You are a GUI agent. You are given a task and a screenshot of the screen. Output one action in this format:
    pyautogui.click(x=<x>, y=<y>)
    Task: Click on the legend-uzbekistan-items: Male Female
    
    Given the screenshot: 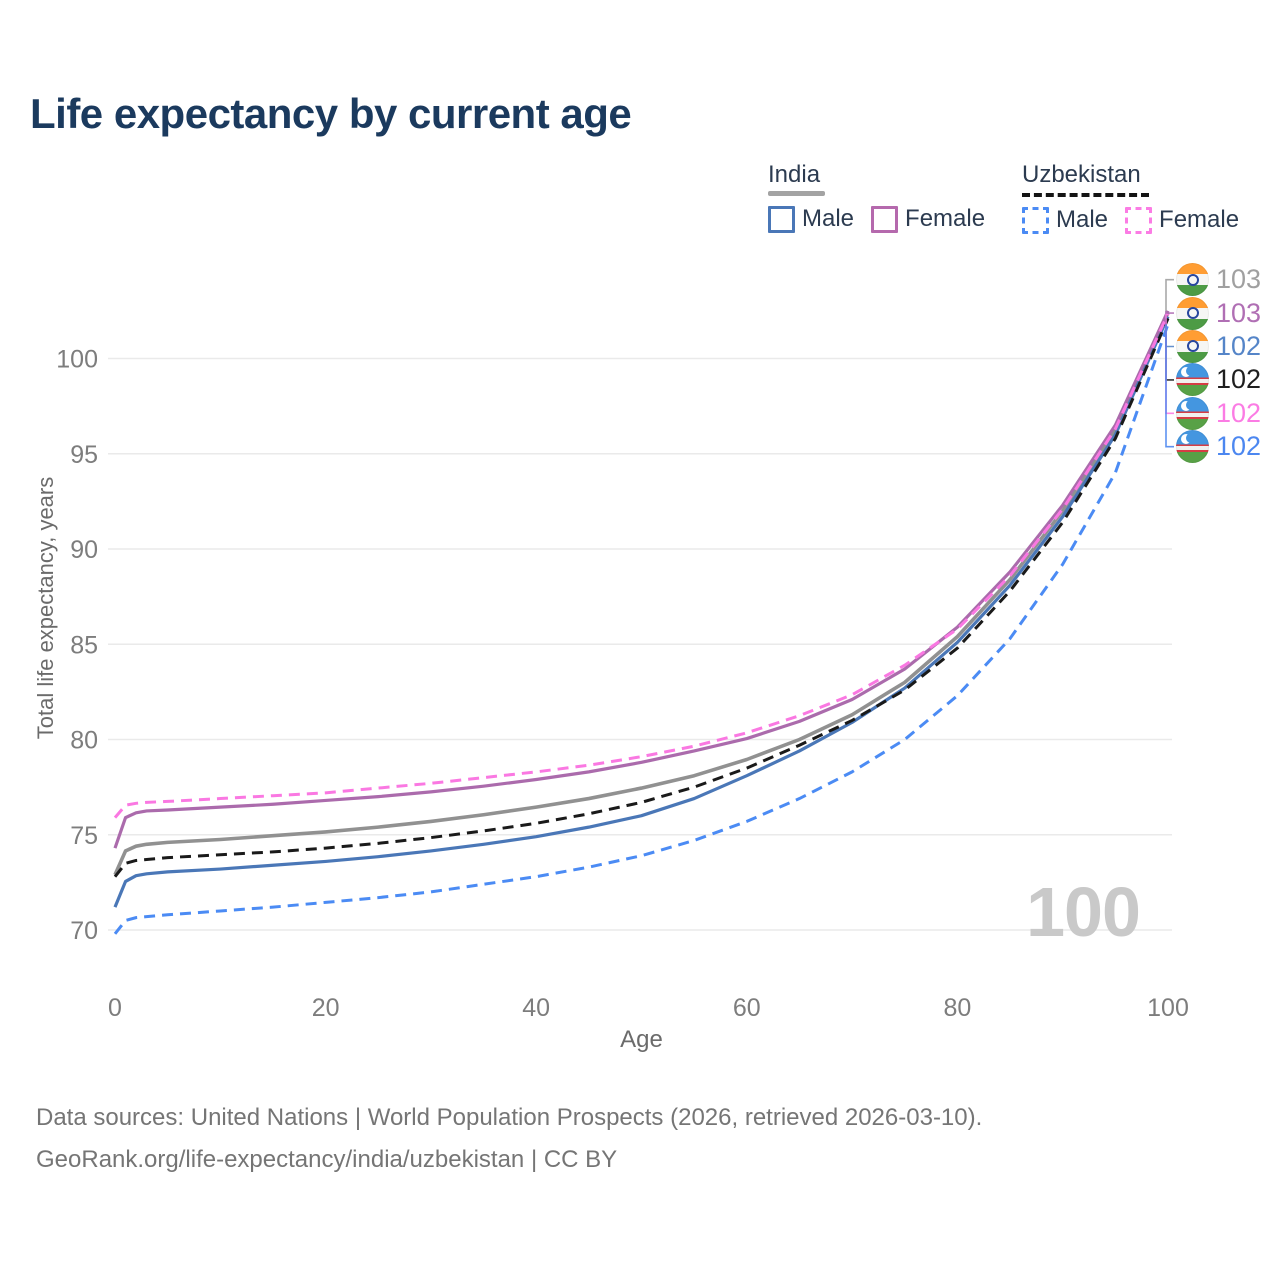 What is the action you would take?
    pyautogui.click(x=1139, y=220)
    